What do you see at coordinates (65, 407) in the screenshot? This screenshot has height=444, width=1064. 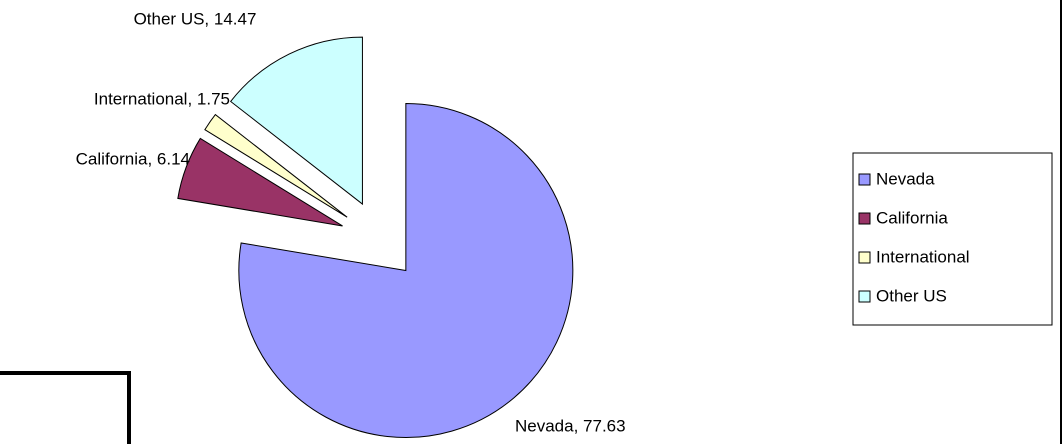 I see `overlay-box` at bounding box center [65, 407].